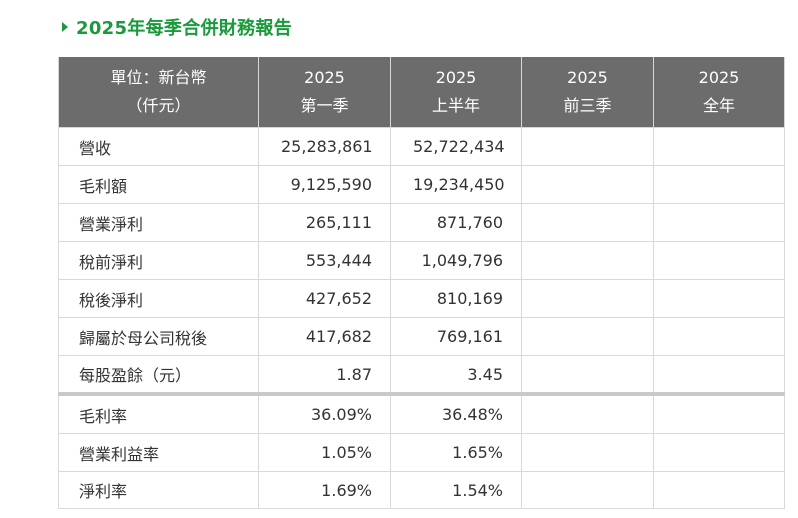  I want to click on table-row: 稅後淨利 427,652 810,169, so click(421, 298).